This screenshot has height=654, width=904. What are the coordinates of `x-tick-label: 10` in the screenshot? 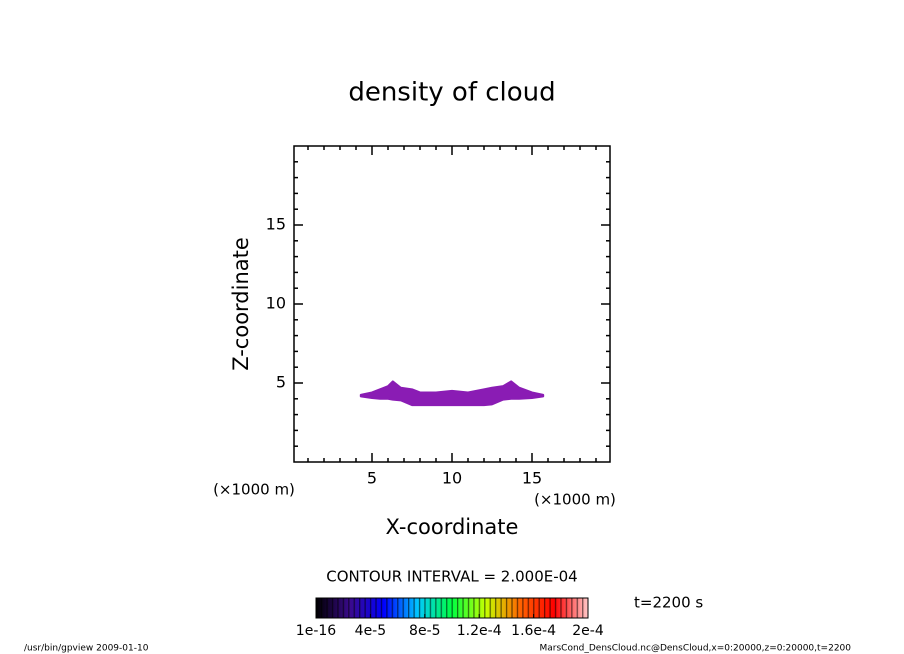 It's located at (452, 478).